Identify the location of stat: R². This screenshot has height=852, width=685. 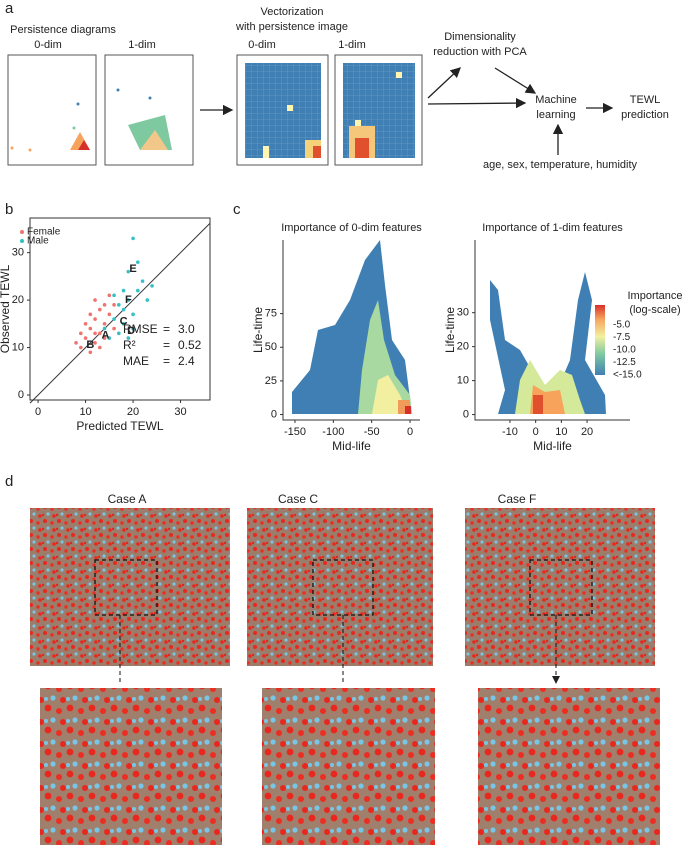
(129, 345).